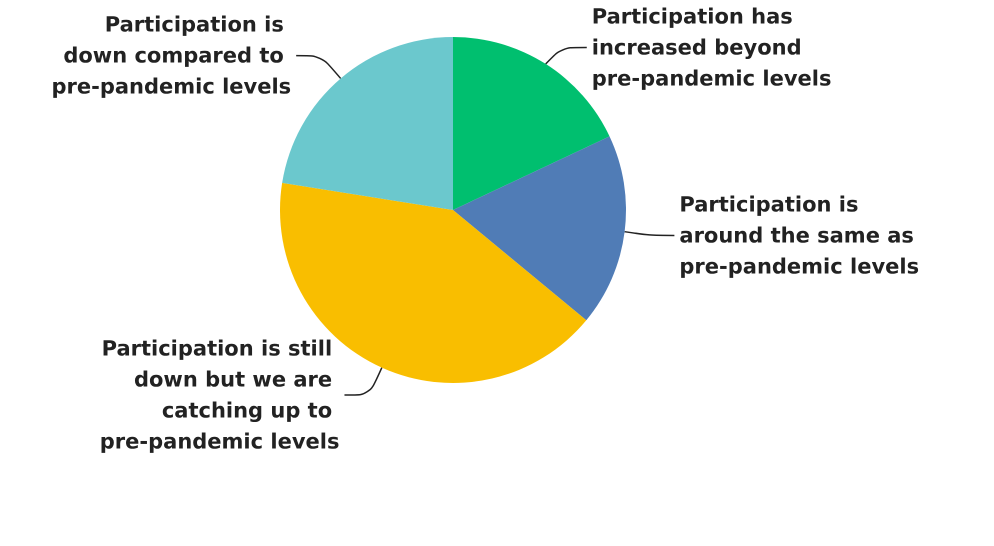 Image resolution: width=994 pixels, height=546 pixels. Describe the element at coordinates (220, 395) in the screenshot. I see `slice-label: Participation is still down but we are catching up to pre-pandemic levels` at that location.